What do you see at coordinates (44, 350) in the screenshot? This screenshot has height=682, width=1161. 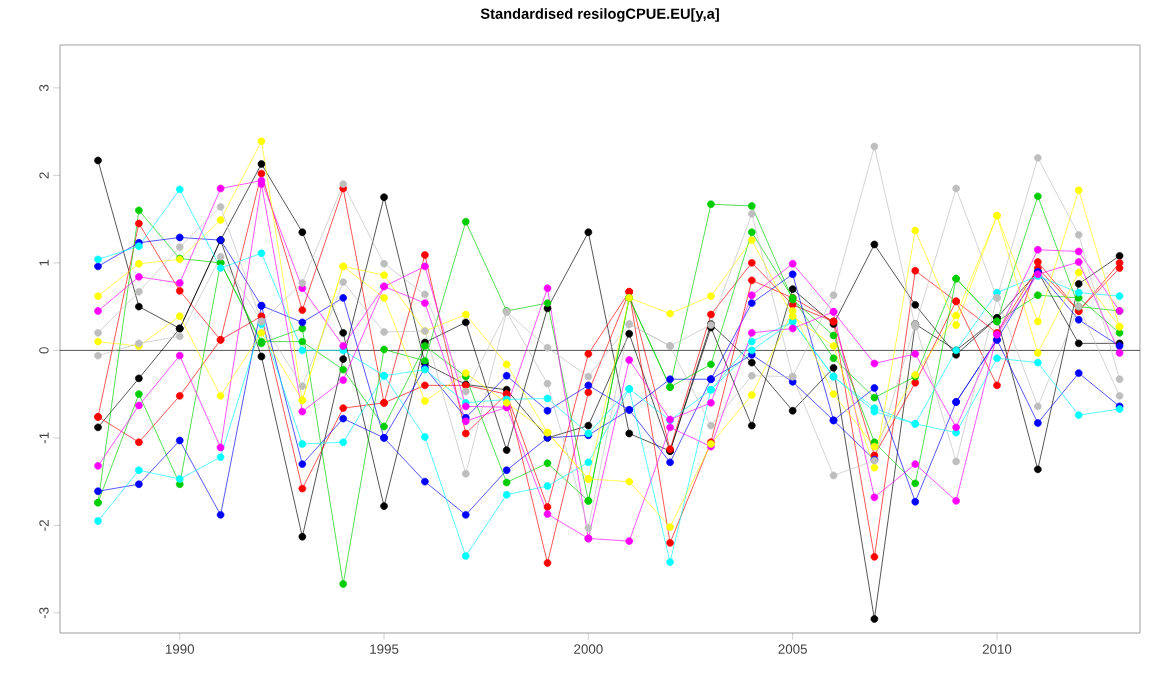 I see `y-tick-label: 0` at bounding box center [44, 350].